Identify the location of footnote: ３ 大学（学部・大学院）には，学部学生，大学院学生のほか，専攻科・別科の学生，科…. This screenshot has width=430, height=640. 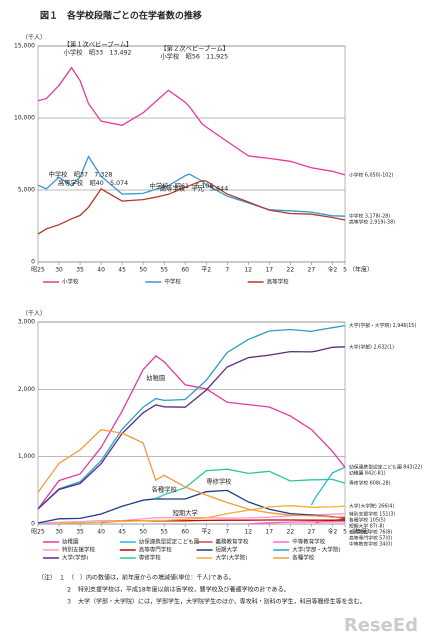
(216, 602).